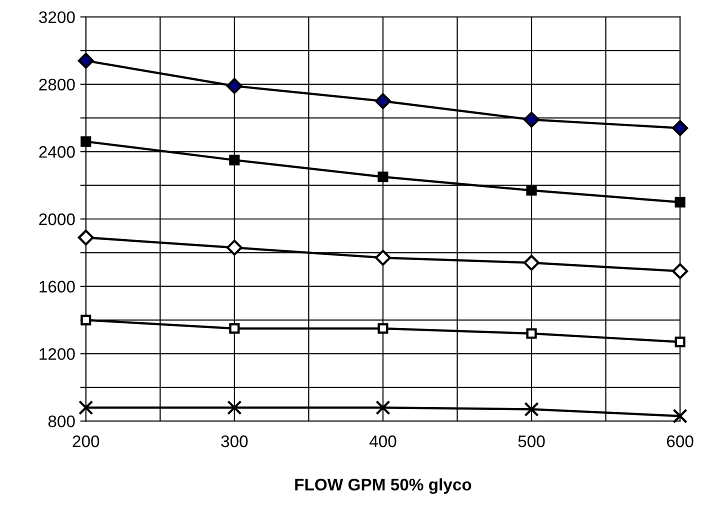 The width and height of the screenshot is (704, 529). Describe the element at coordinates (382, 441) in the screenshot. I see `x-tick-label: 400` at that location.